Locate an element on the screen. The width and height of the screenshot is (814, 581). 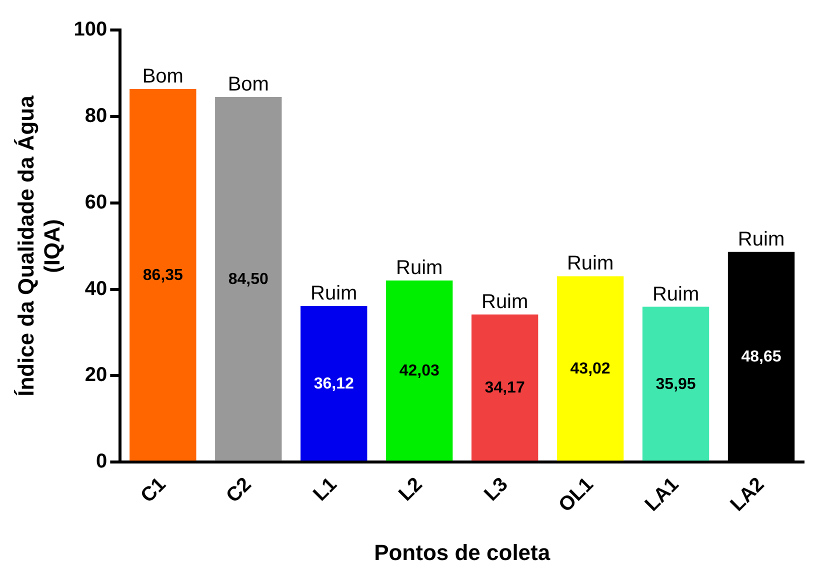
data-label: 36,12 is located at coordinates (334, 383).